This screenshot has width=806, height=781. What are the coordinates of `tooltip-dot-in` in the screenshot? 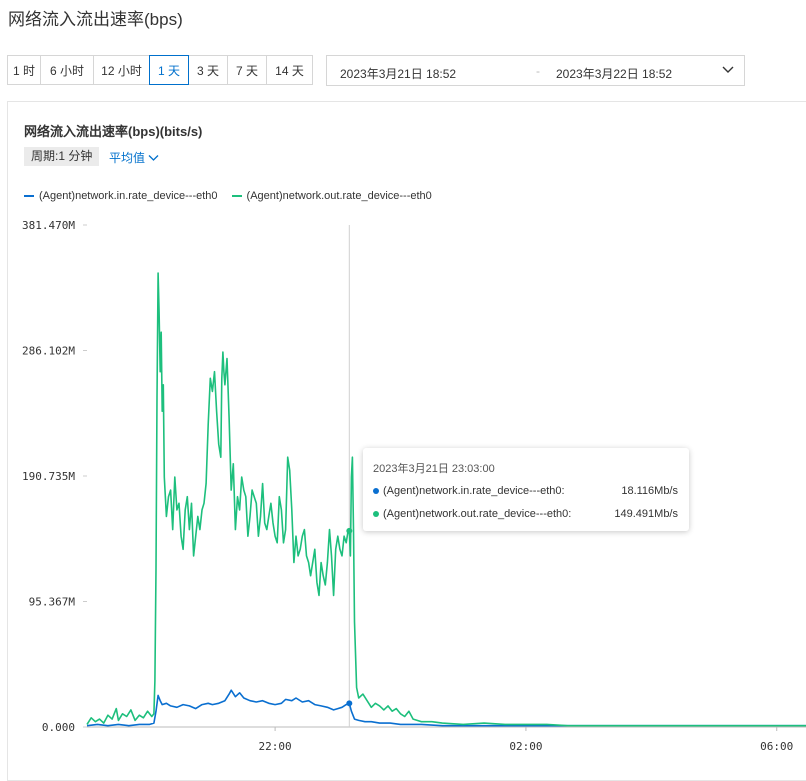 It's located at (376, 491).